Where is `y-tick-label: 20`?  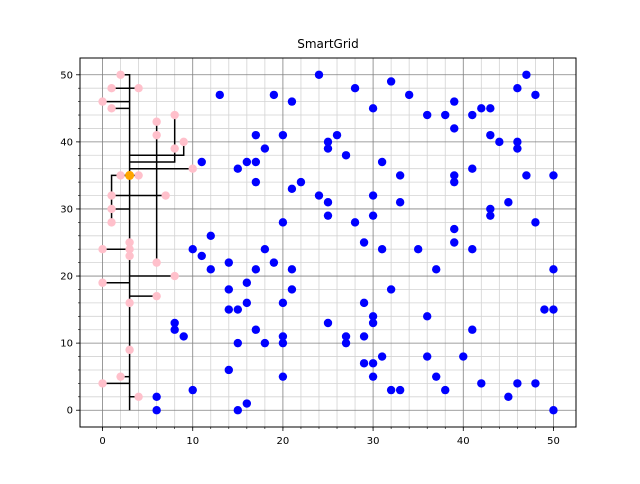
y-tick-label: 20 is located at coordinates (66, 277).